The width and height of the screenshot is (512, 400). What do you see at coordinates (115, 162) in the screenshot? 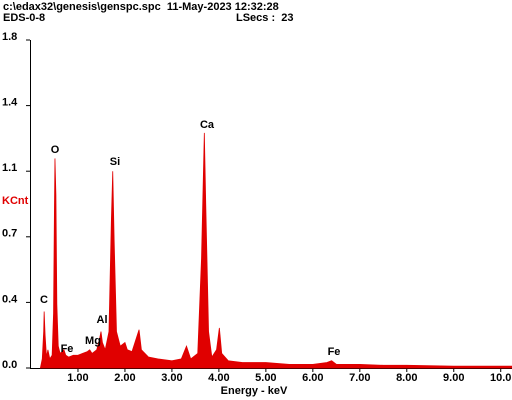
I see `peak-label: Si` at bounding box center [115, 162].